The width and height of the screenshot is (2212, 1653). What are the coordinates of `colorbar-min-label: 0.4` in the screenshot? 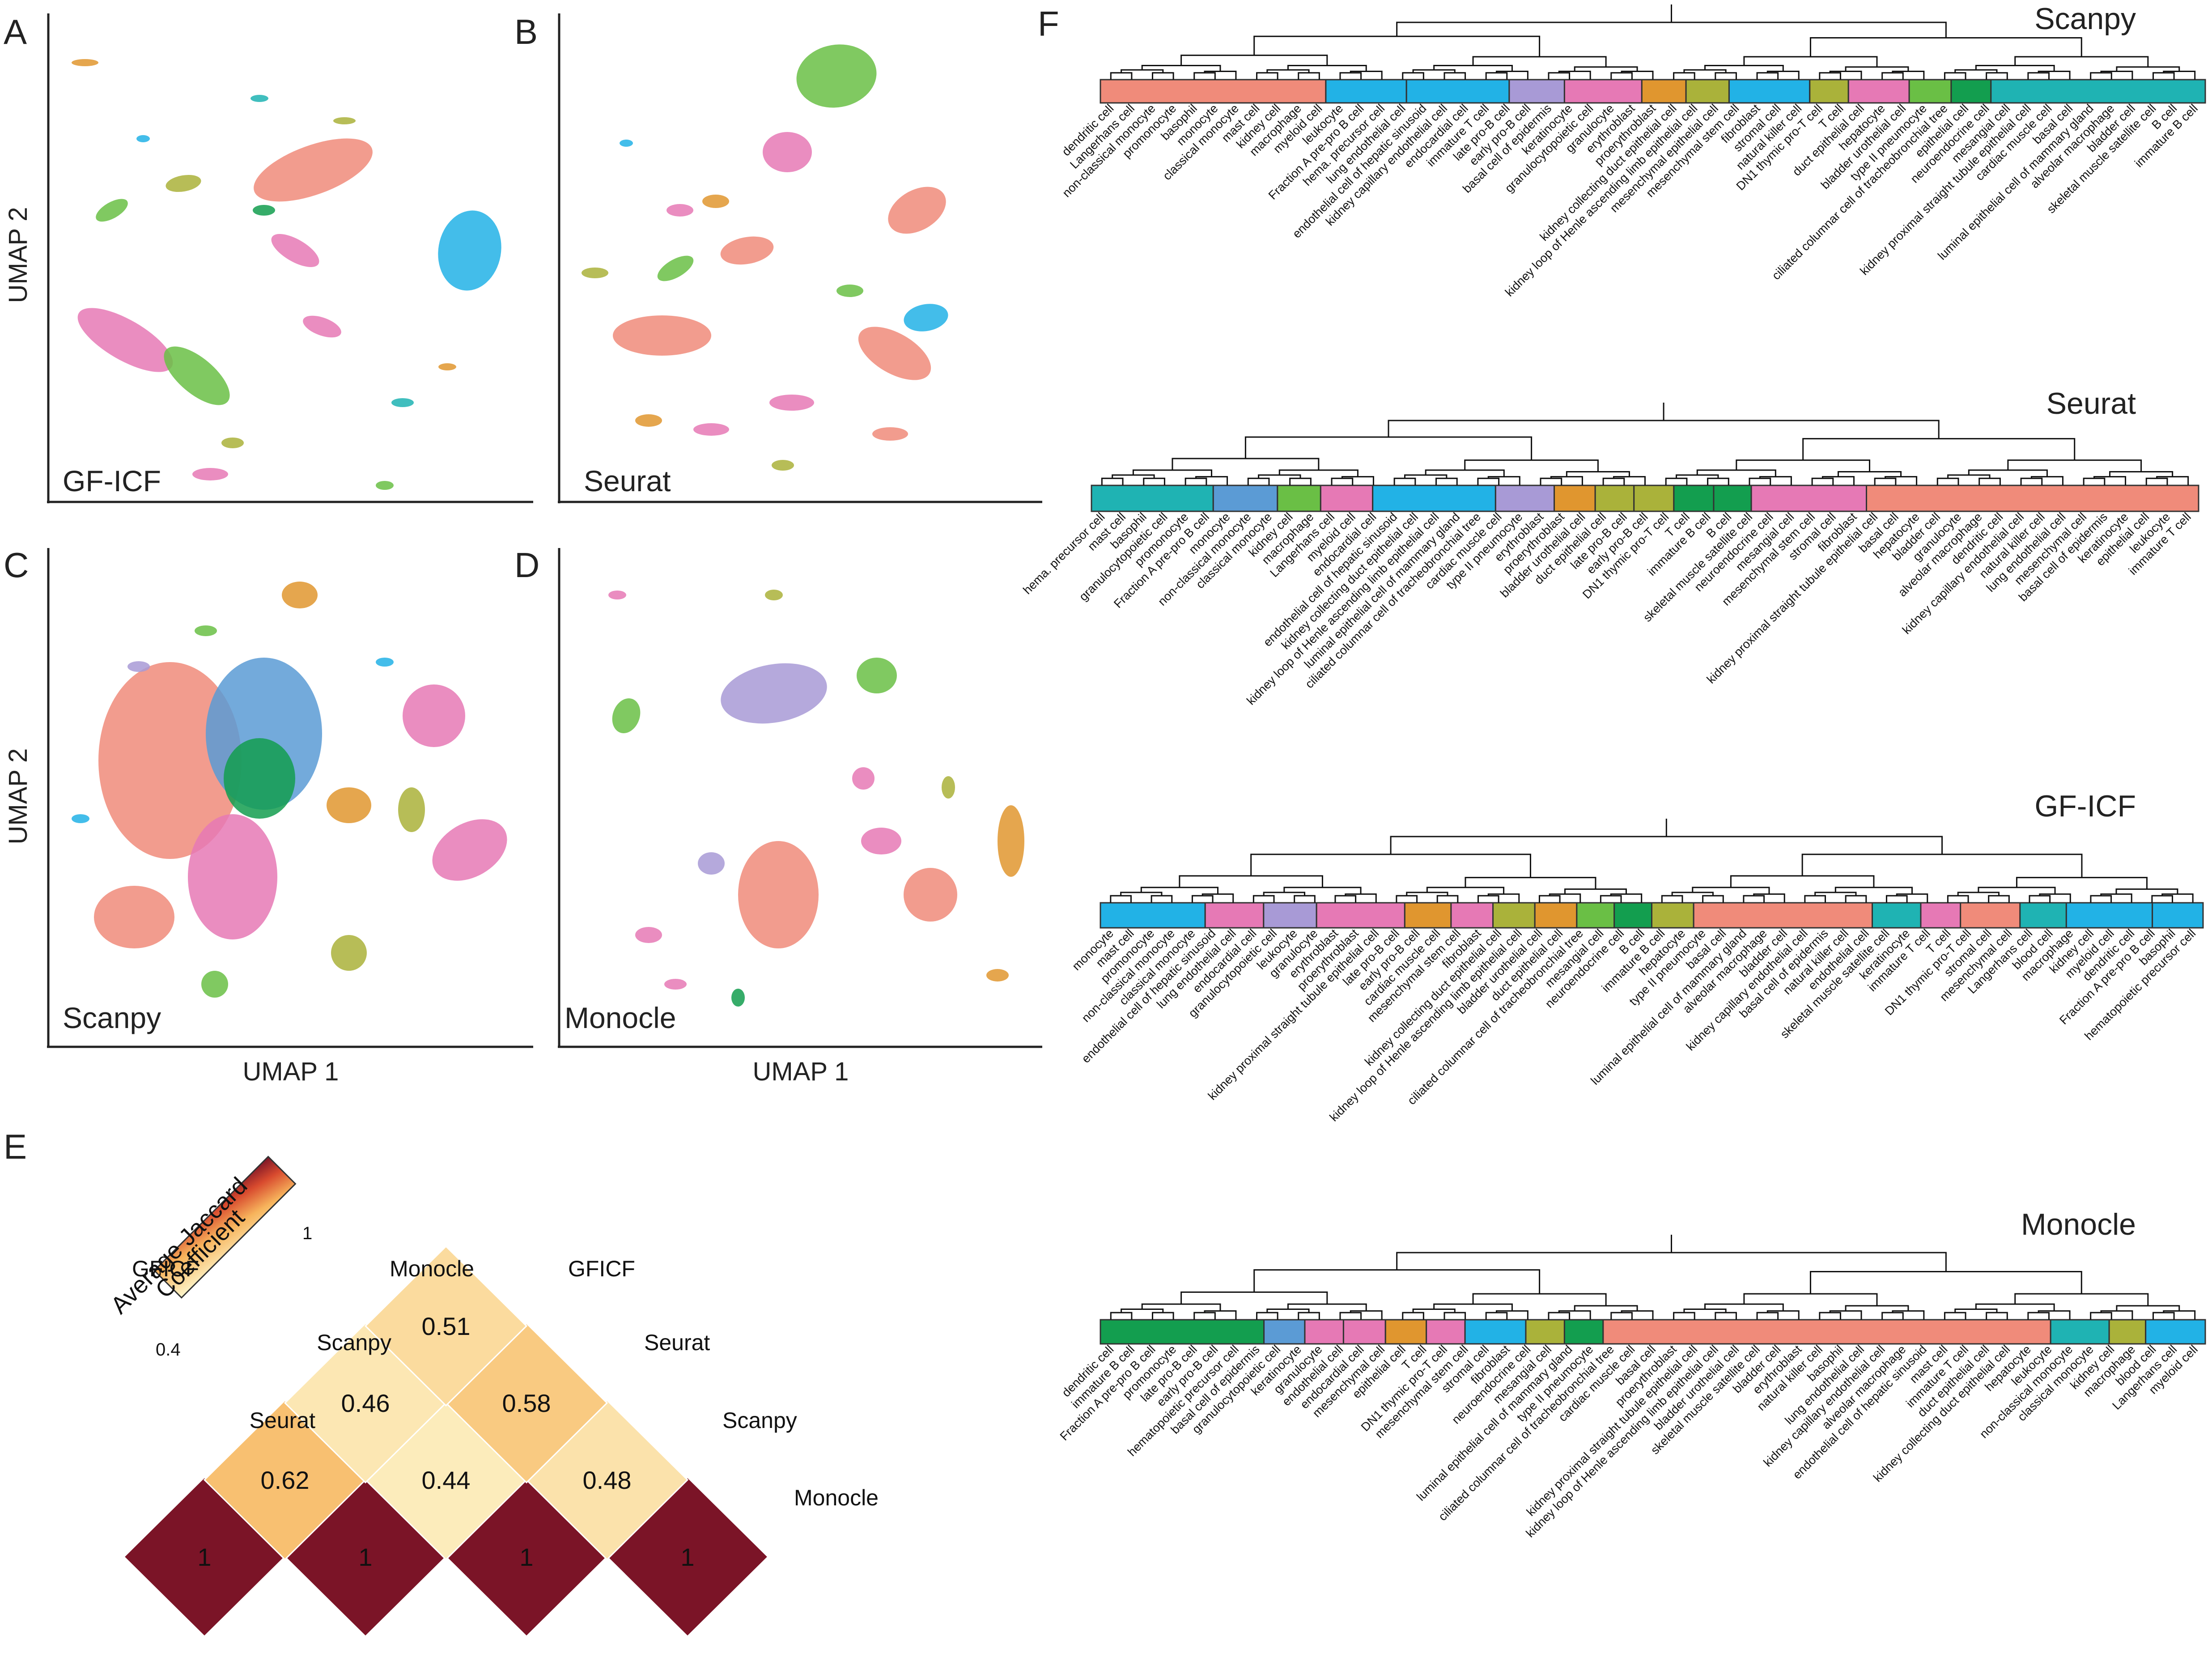 It's located at (168, 1350).